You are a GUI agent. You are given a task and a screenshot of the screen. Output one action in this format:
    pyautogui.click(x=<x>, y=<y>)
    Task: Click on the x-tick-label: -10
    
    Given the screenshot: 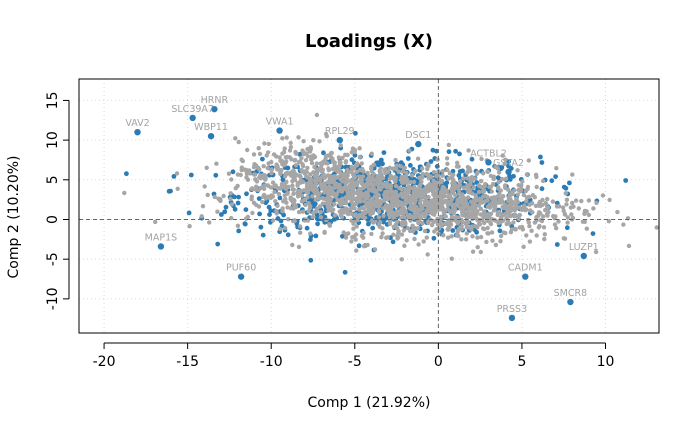 What is the action you would take?
    pyautogui.click(x=271, y=362)
    